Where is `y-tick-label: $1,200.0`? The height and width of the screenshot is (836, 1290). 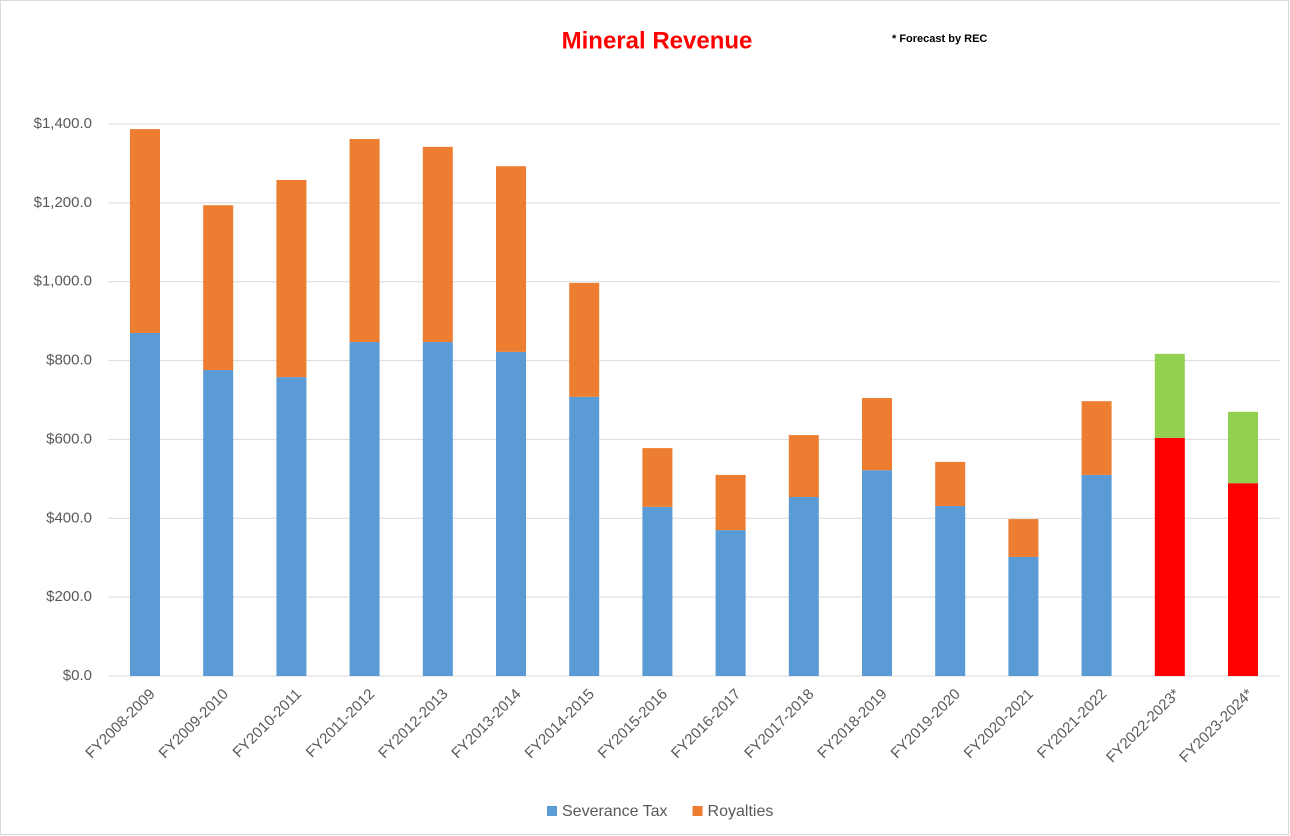
y-tick-label: $1,200.0 is located at coordinates (63, 202).